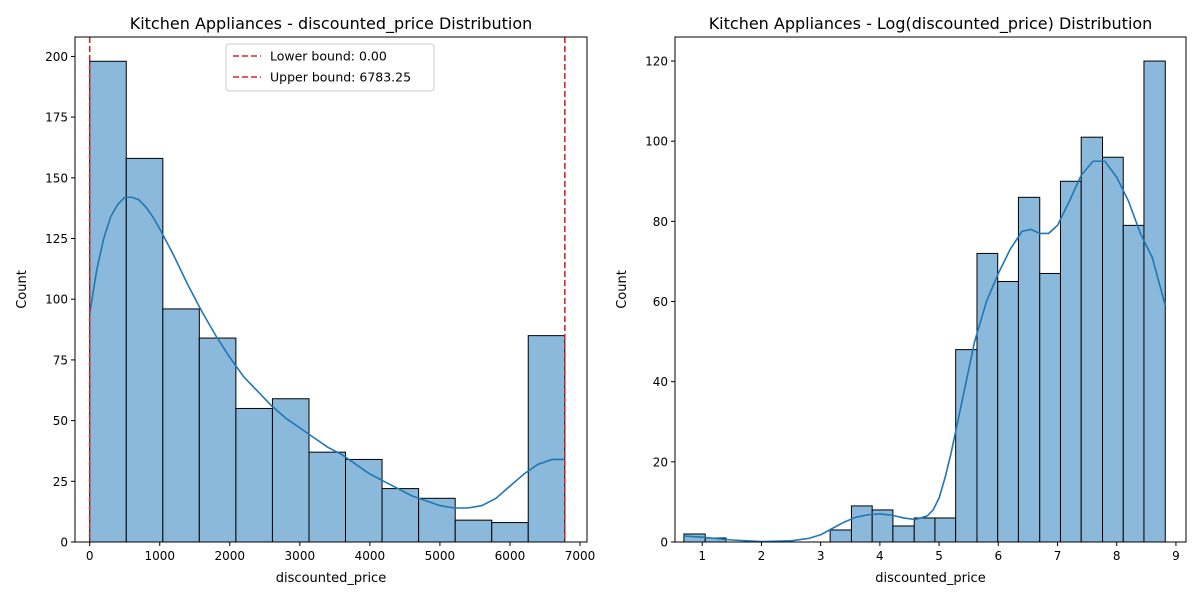  Describe the element at coordinates (328, 56) in the screenshot. I see `legend-label: Lower bound: 0.00` at that location.